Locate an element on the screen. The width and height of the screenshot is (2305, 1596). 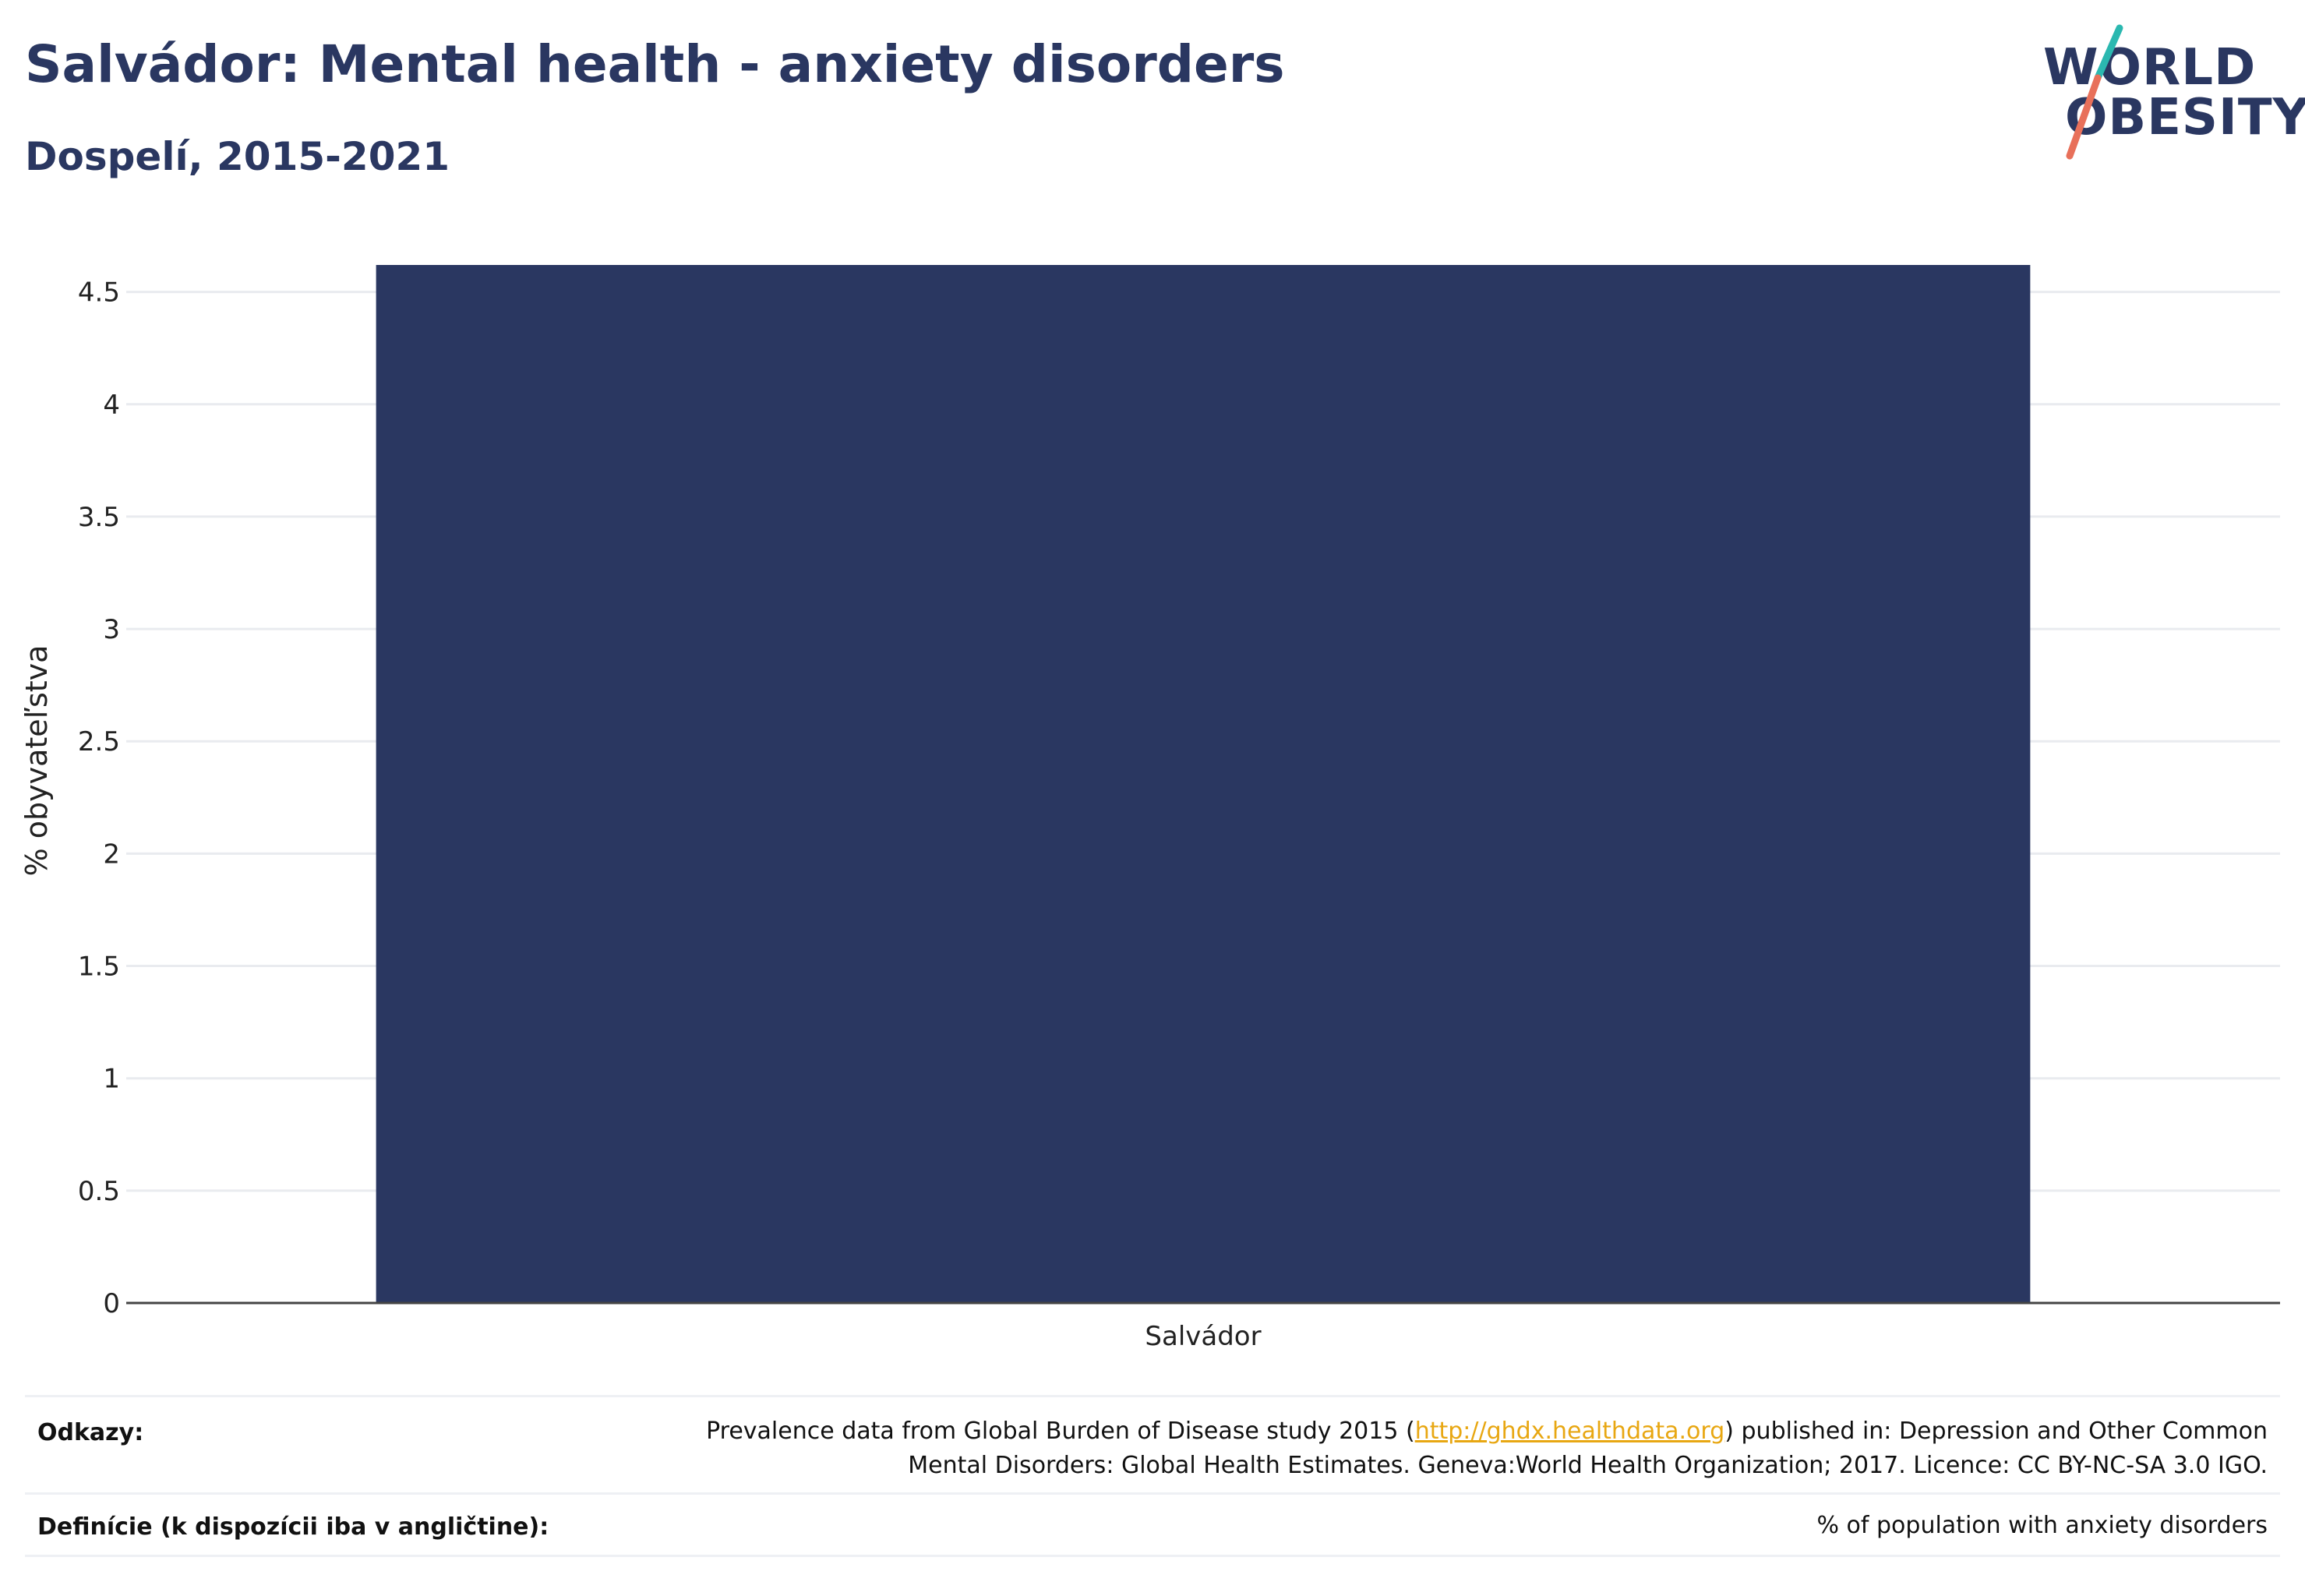
world-obesity-logo: WORLD OBESITY is located at coordinates (2169, 93).